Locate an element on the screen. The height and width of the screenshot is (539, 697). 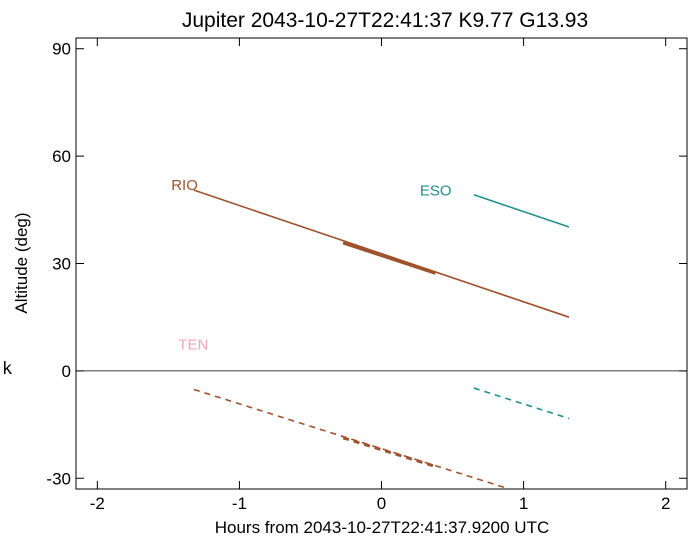
series-mirror-rio is located at coordinates (351, 439).